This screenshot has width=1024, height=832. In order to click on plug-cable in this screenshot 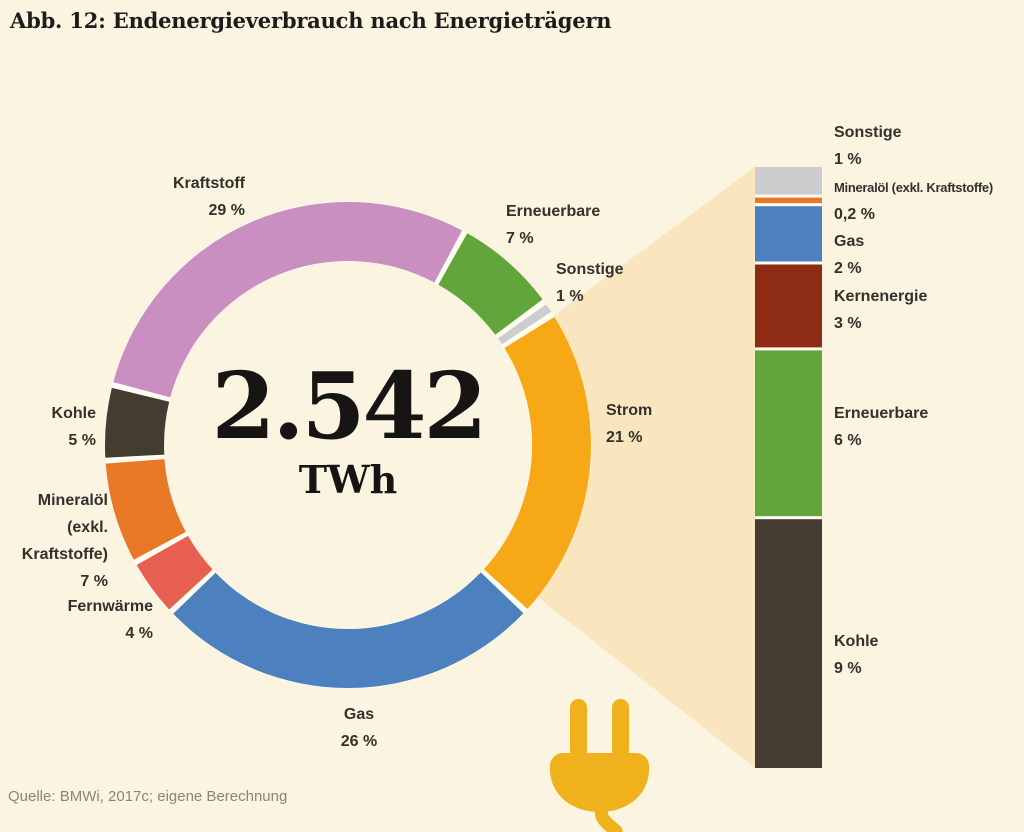, I will do `click(608, 816)`.